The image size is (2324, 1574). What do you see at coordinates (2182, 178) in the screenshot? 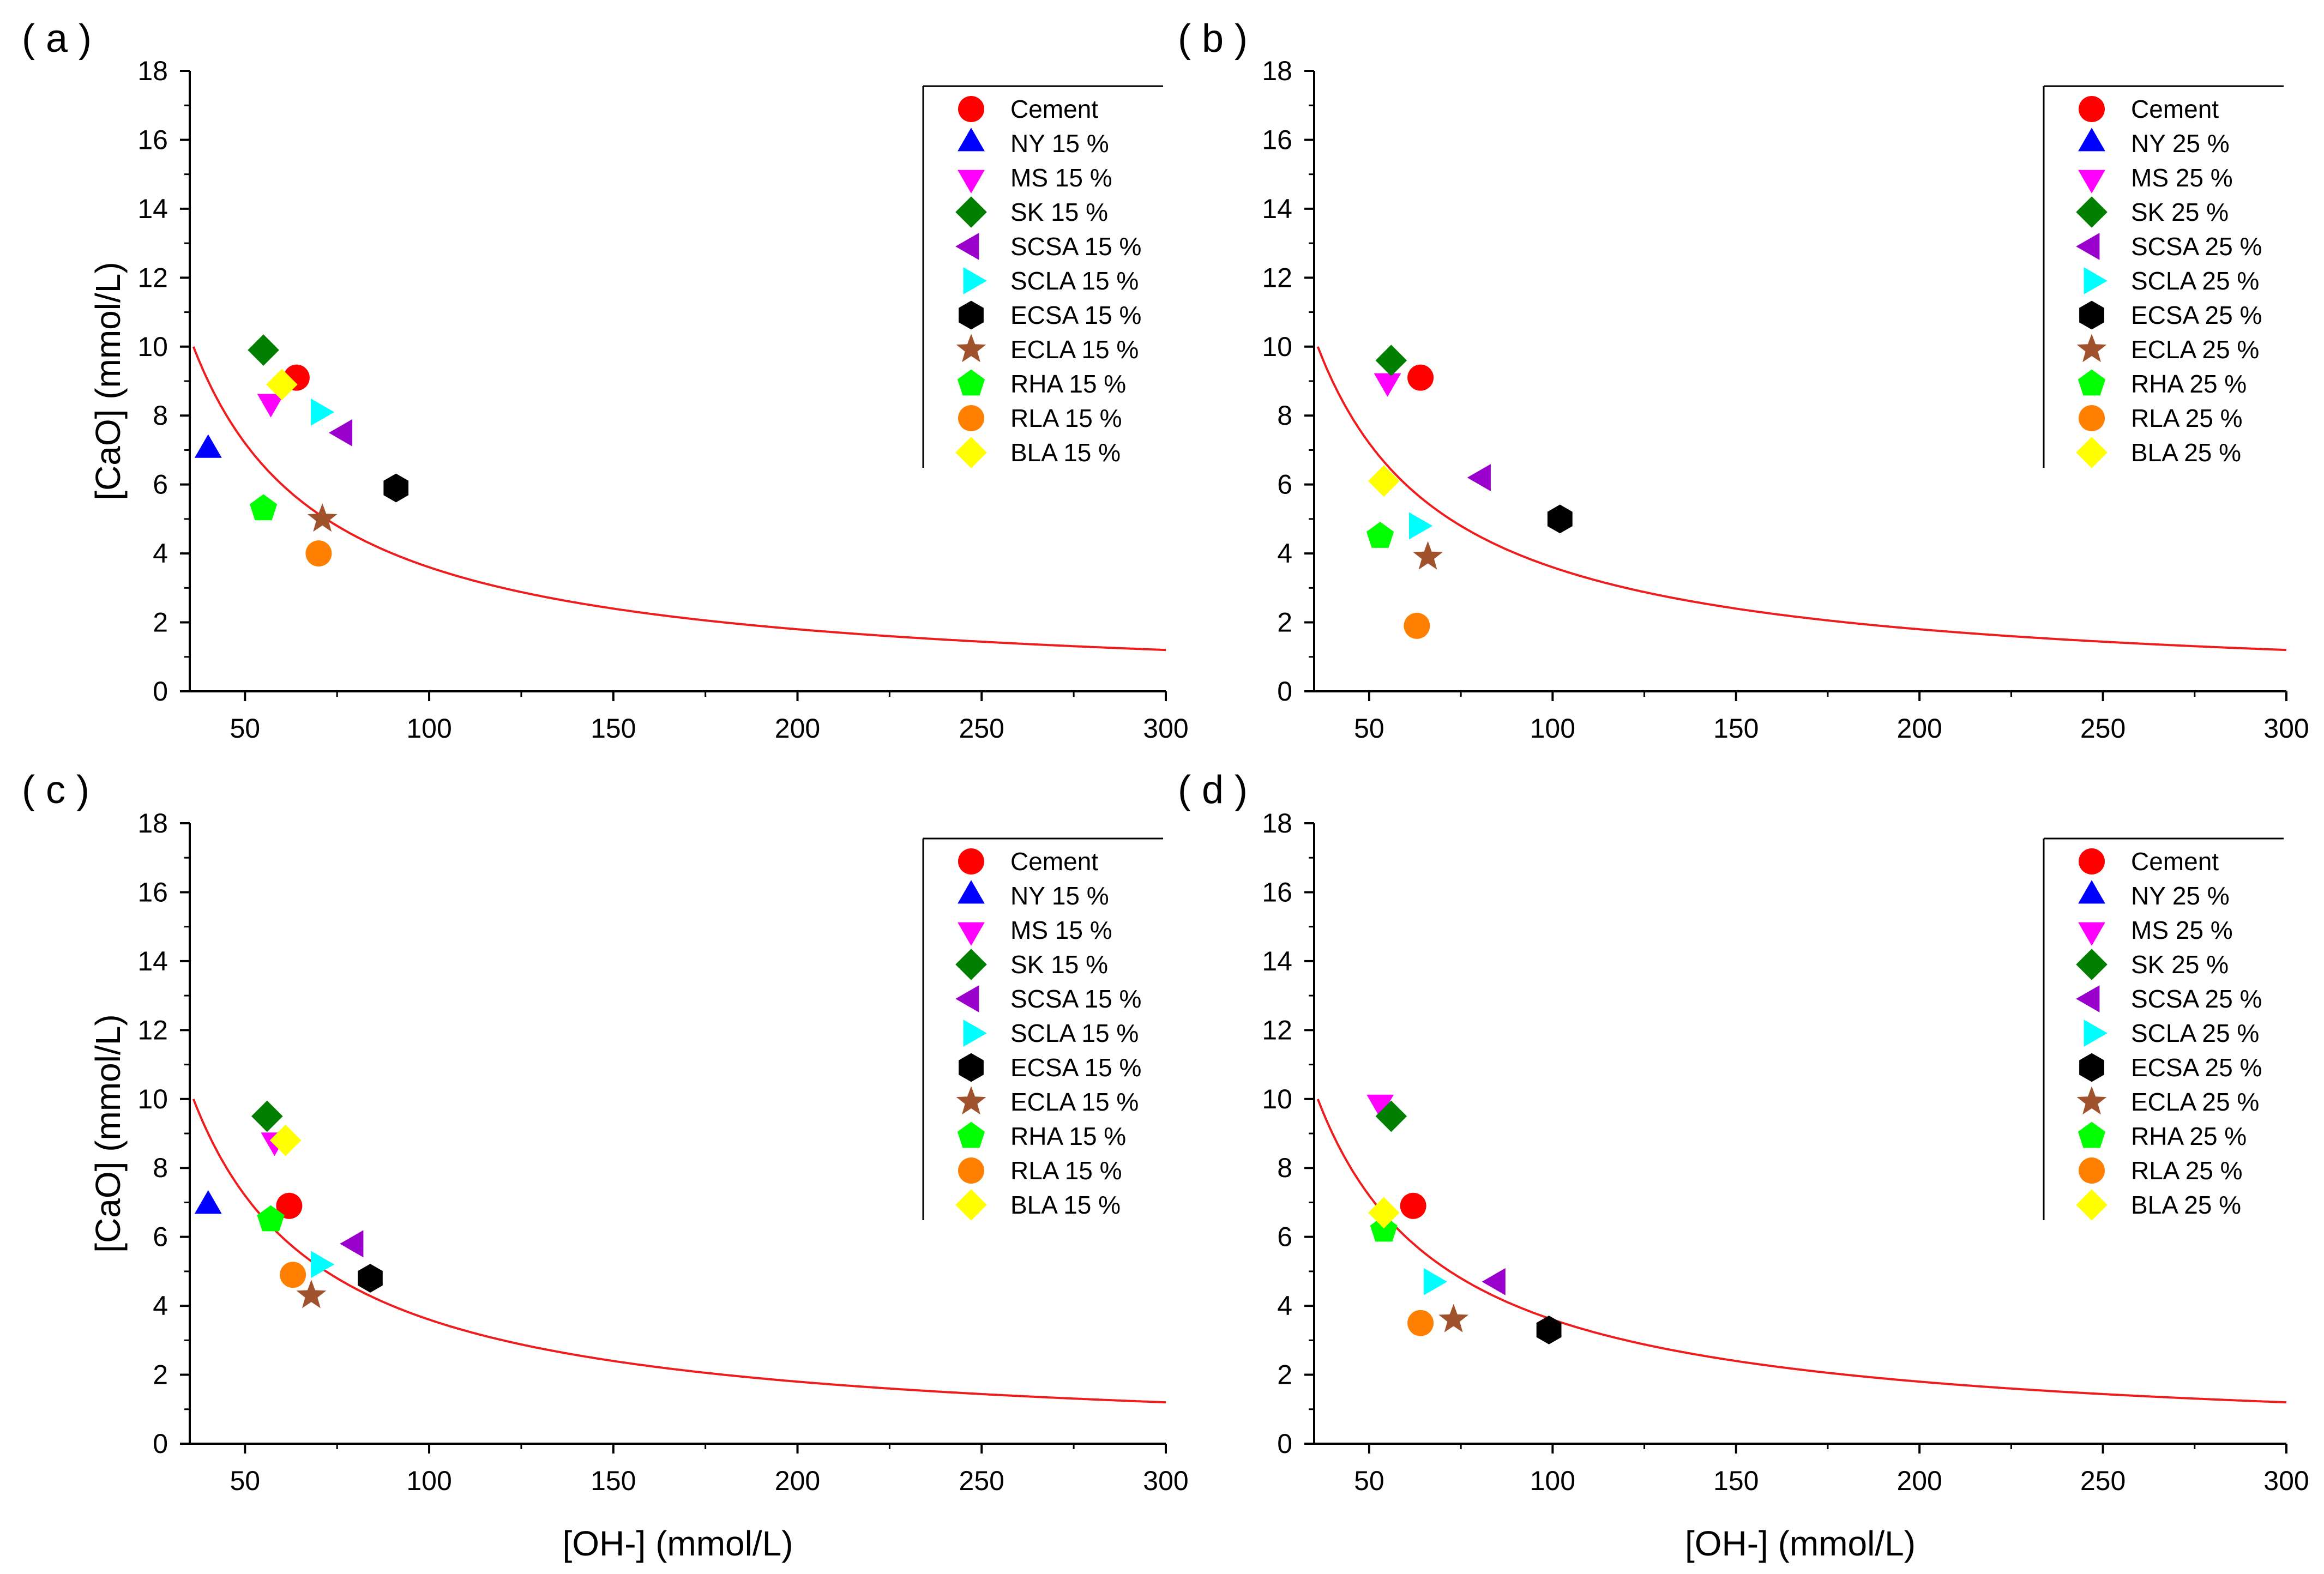
I see `legend-label: MS 25 %` at bounding box center [2182, 178].